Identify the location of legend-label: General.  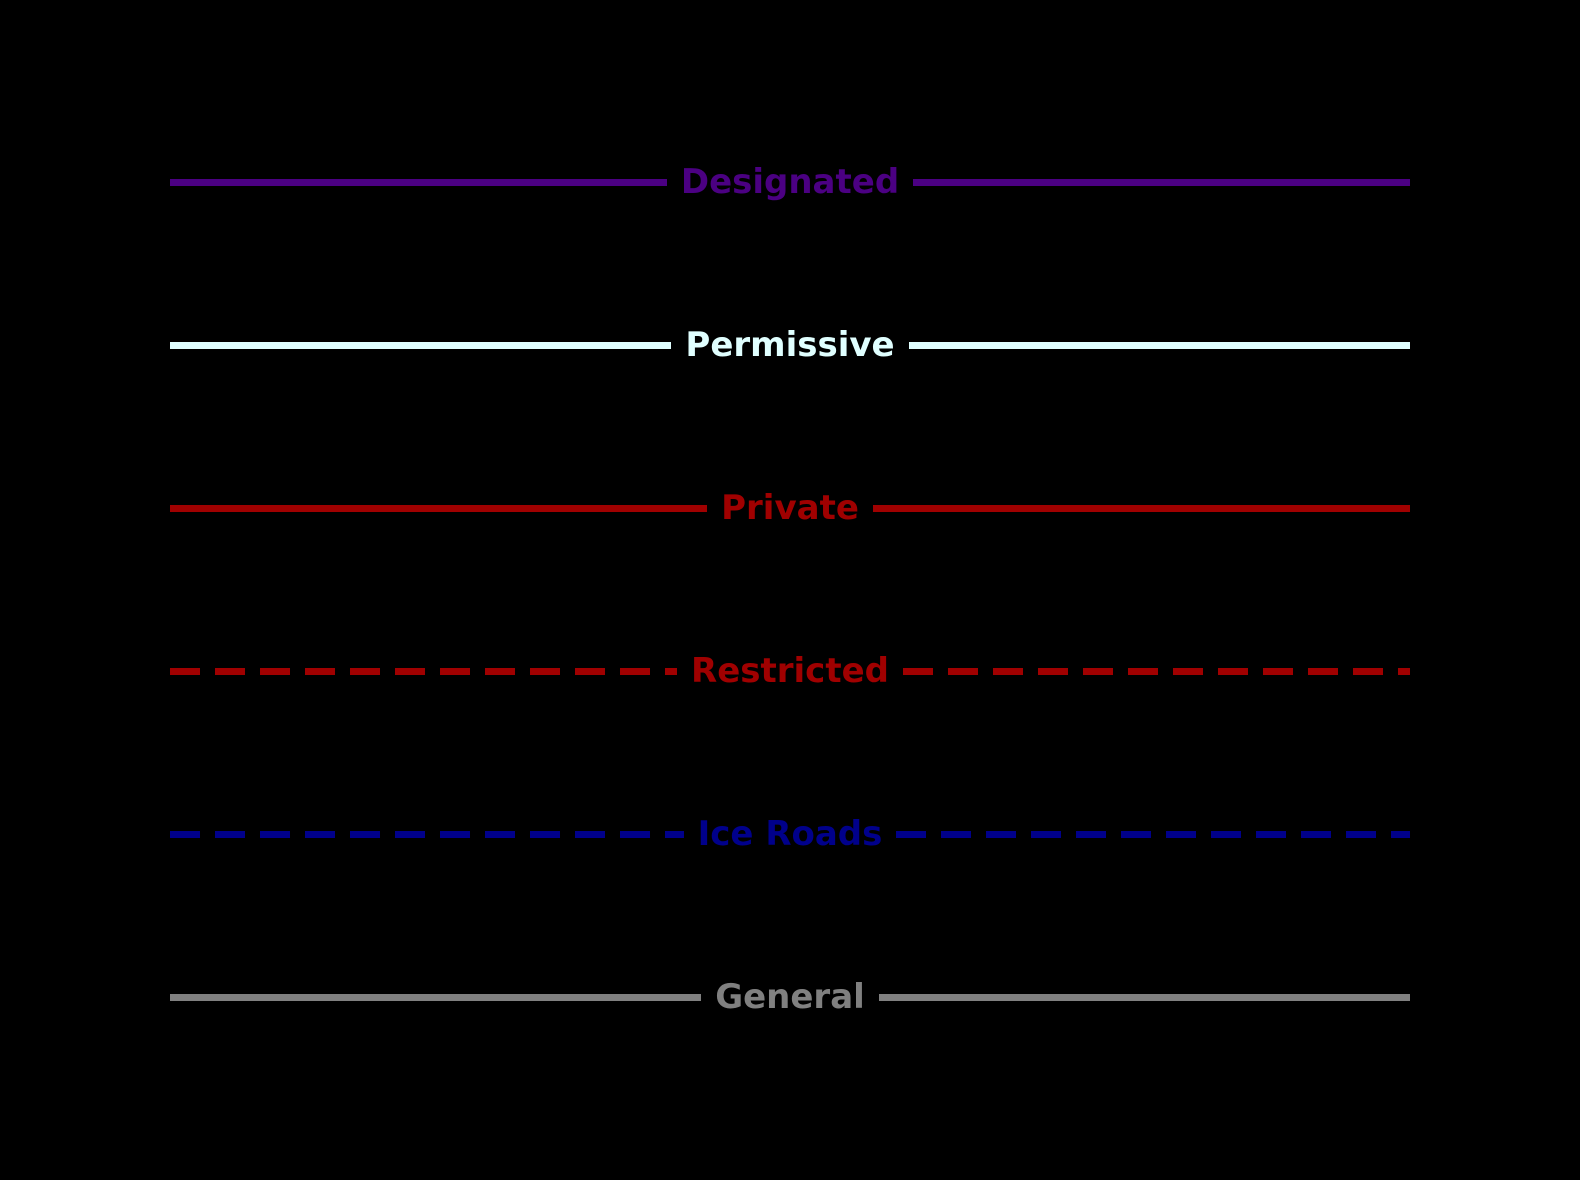
(790, 997).